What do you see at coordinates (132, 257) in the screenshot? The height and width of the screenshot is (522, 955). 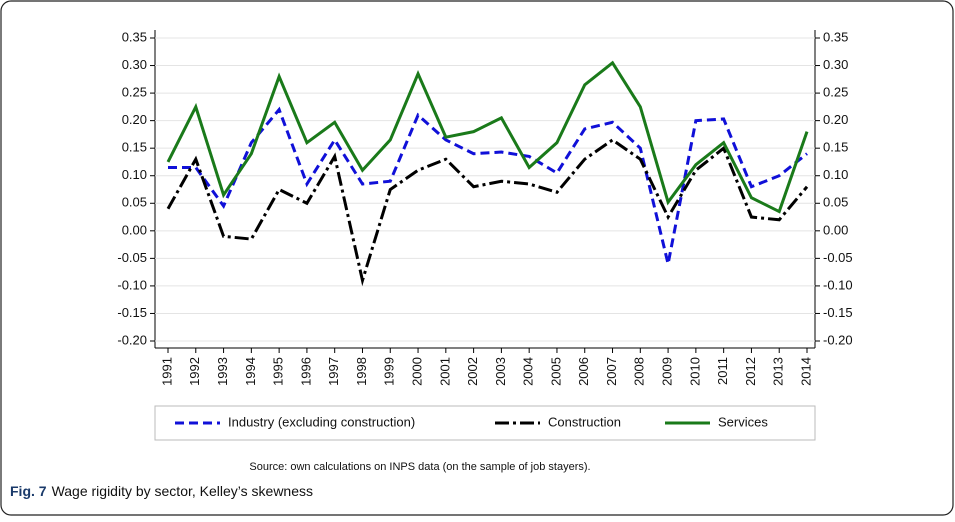 I see `y-tick-label: -0.05` at bounding box center [132, 257].